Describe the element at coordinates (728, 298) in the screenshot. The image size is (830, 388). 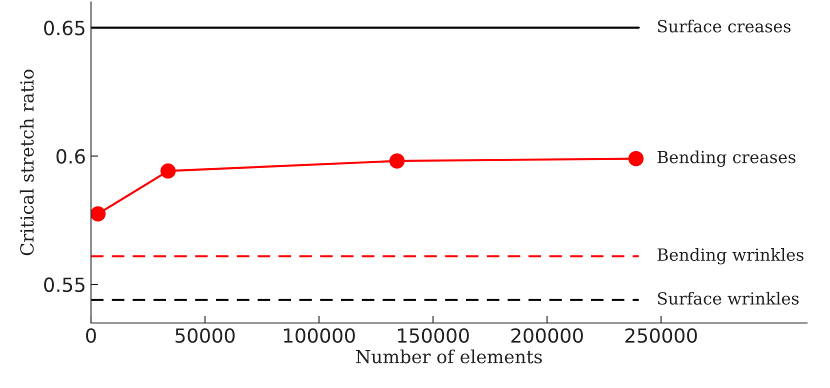
I see `ref-line-label: Surface wrinkles` at that location.